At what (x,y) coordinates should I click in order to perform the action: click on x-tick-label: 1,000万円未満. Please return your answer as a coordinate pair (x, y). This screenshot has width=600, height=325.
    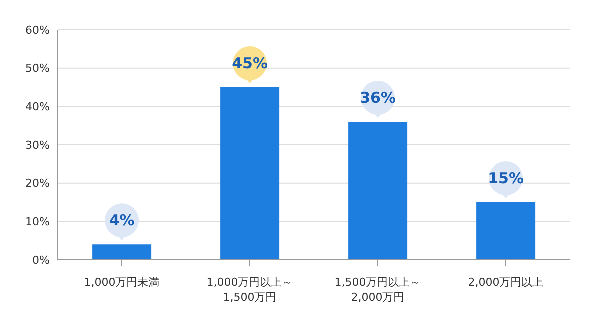
    Looking at the image, I should click on (122, 282).